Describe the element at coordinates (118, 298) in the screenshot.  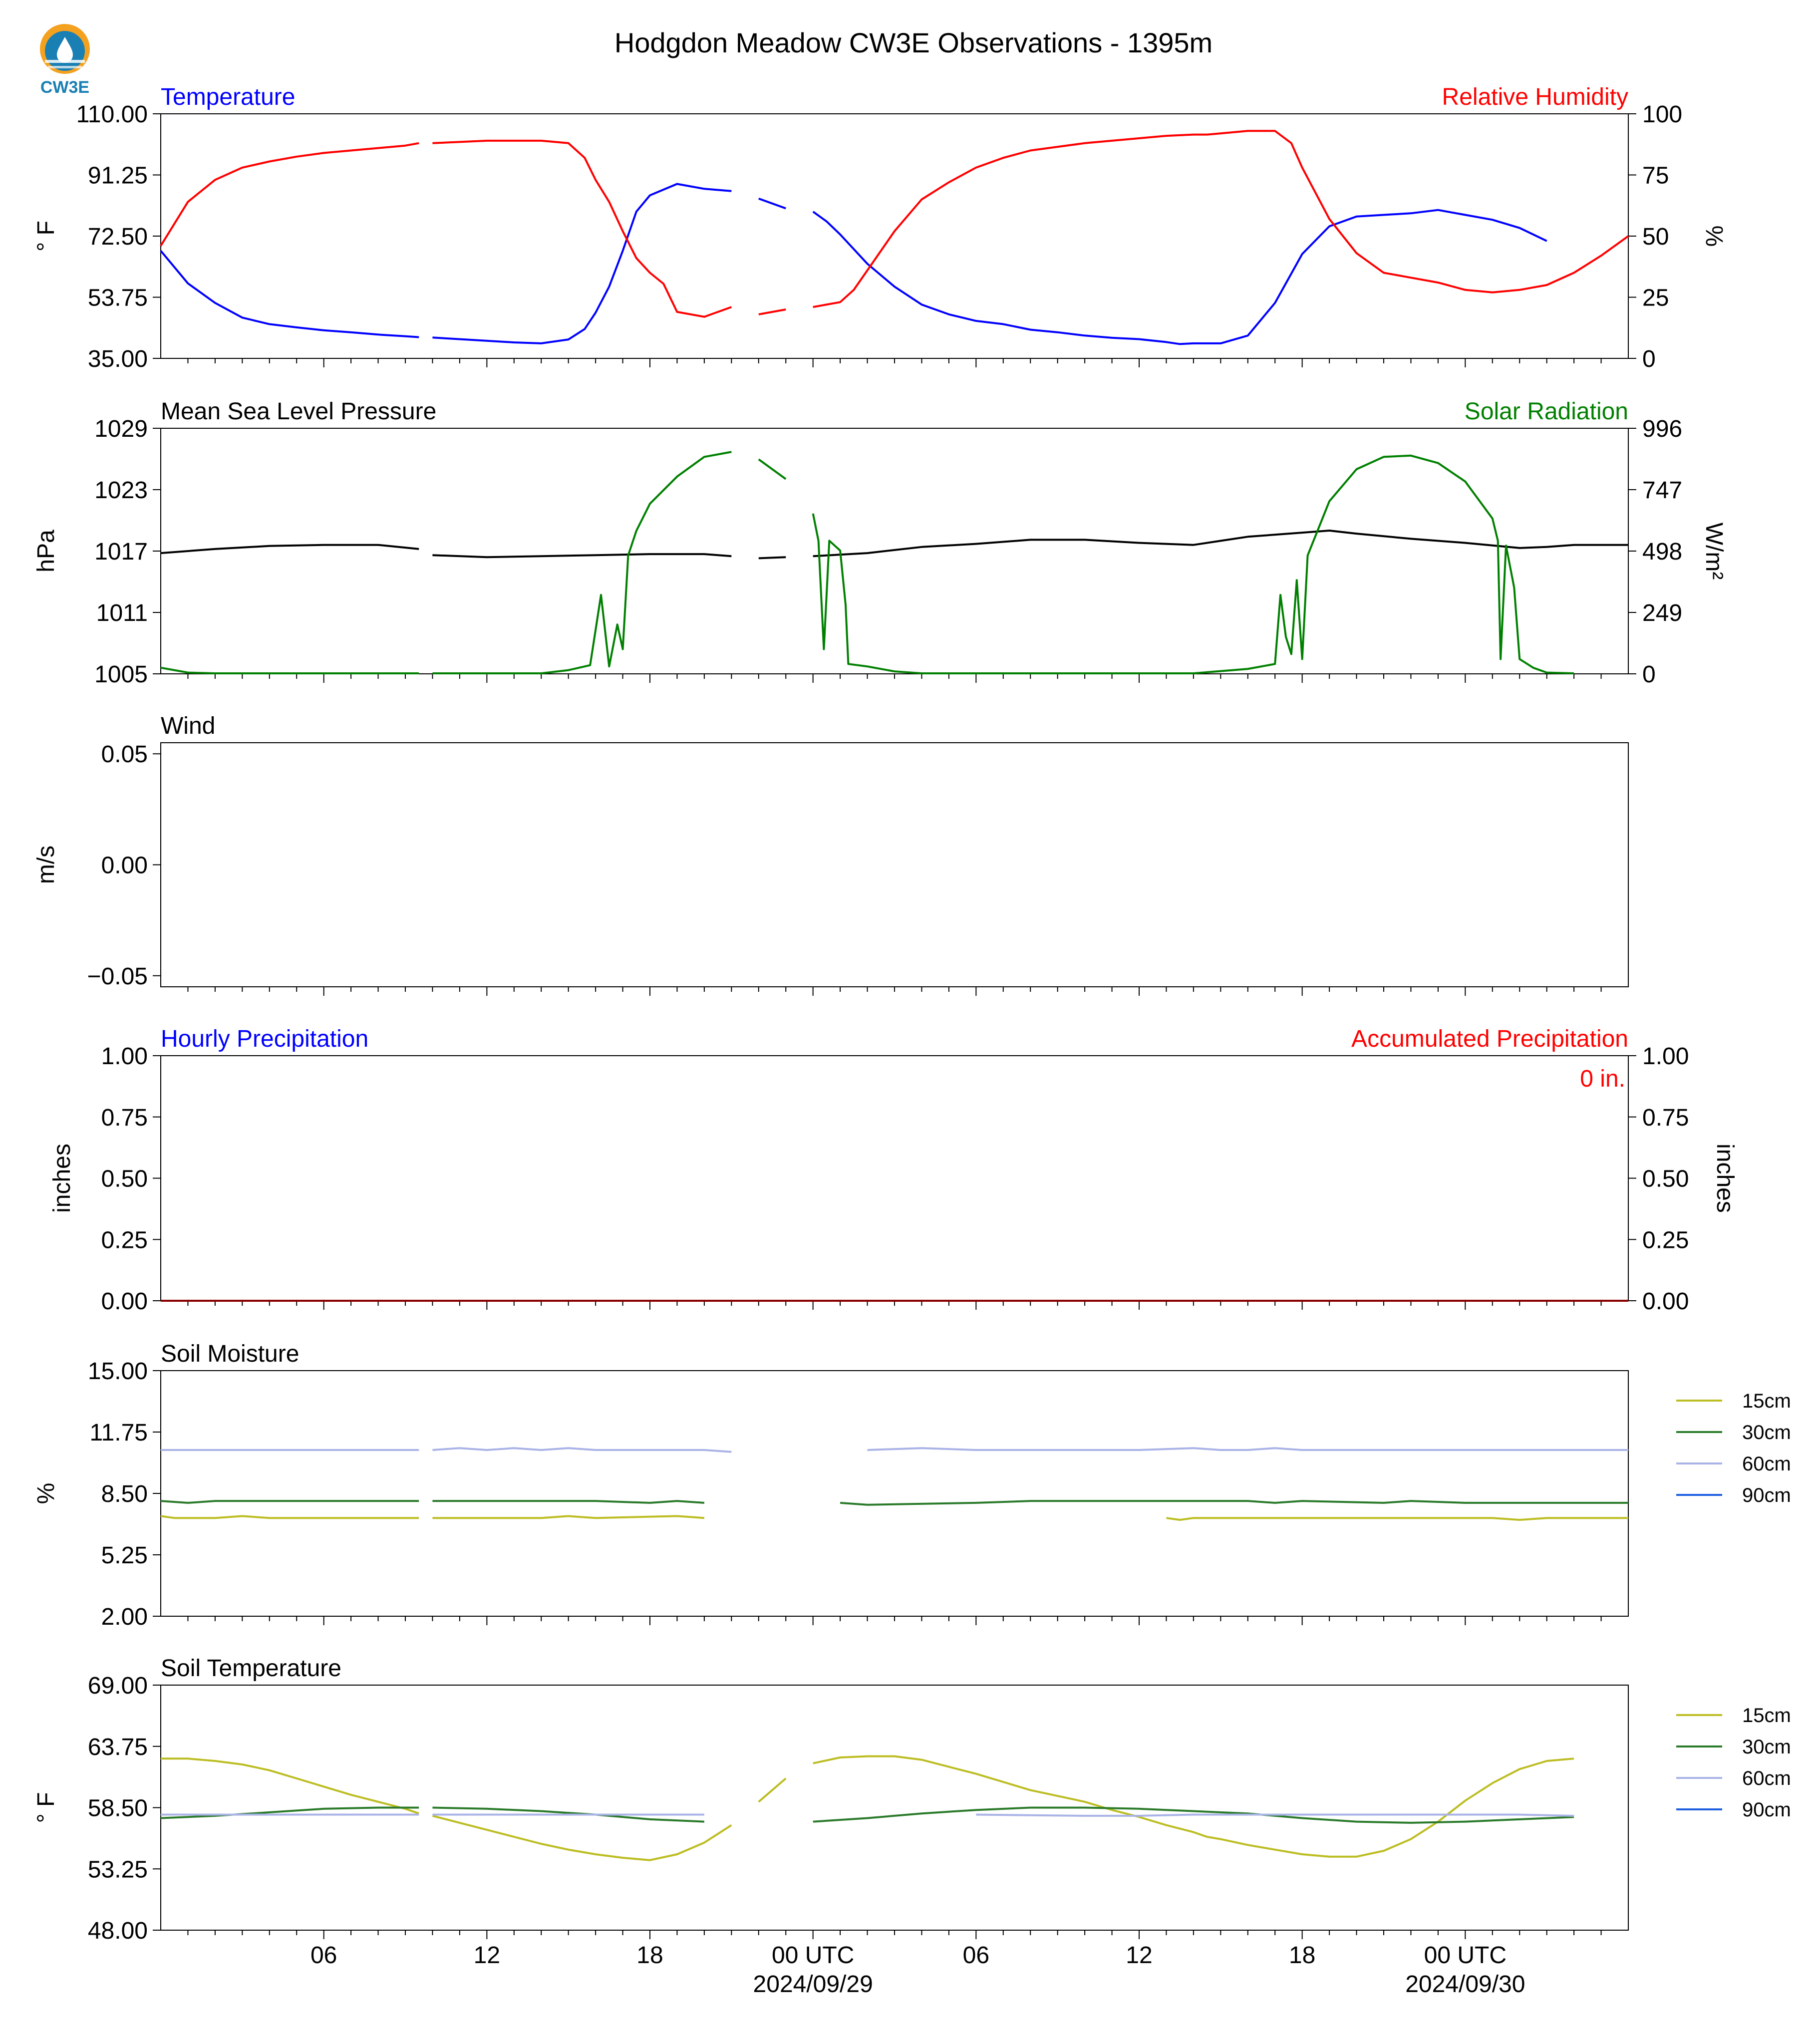
I see `y-tick-label-left: 53.75` at that location.